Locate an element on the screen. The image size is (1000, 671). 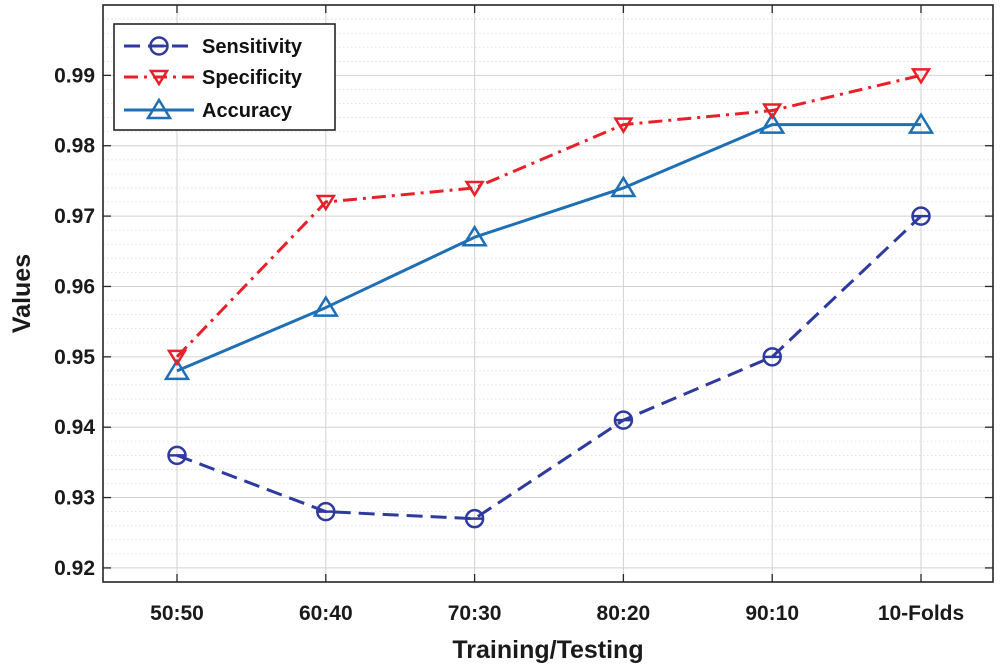
legend-marker-sensitivity is located at coordinates (159, 46).